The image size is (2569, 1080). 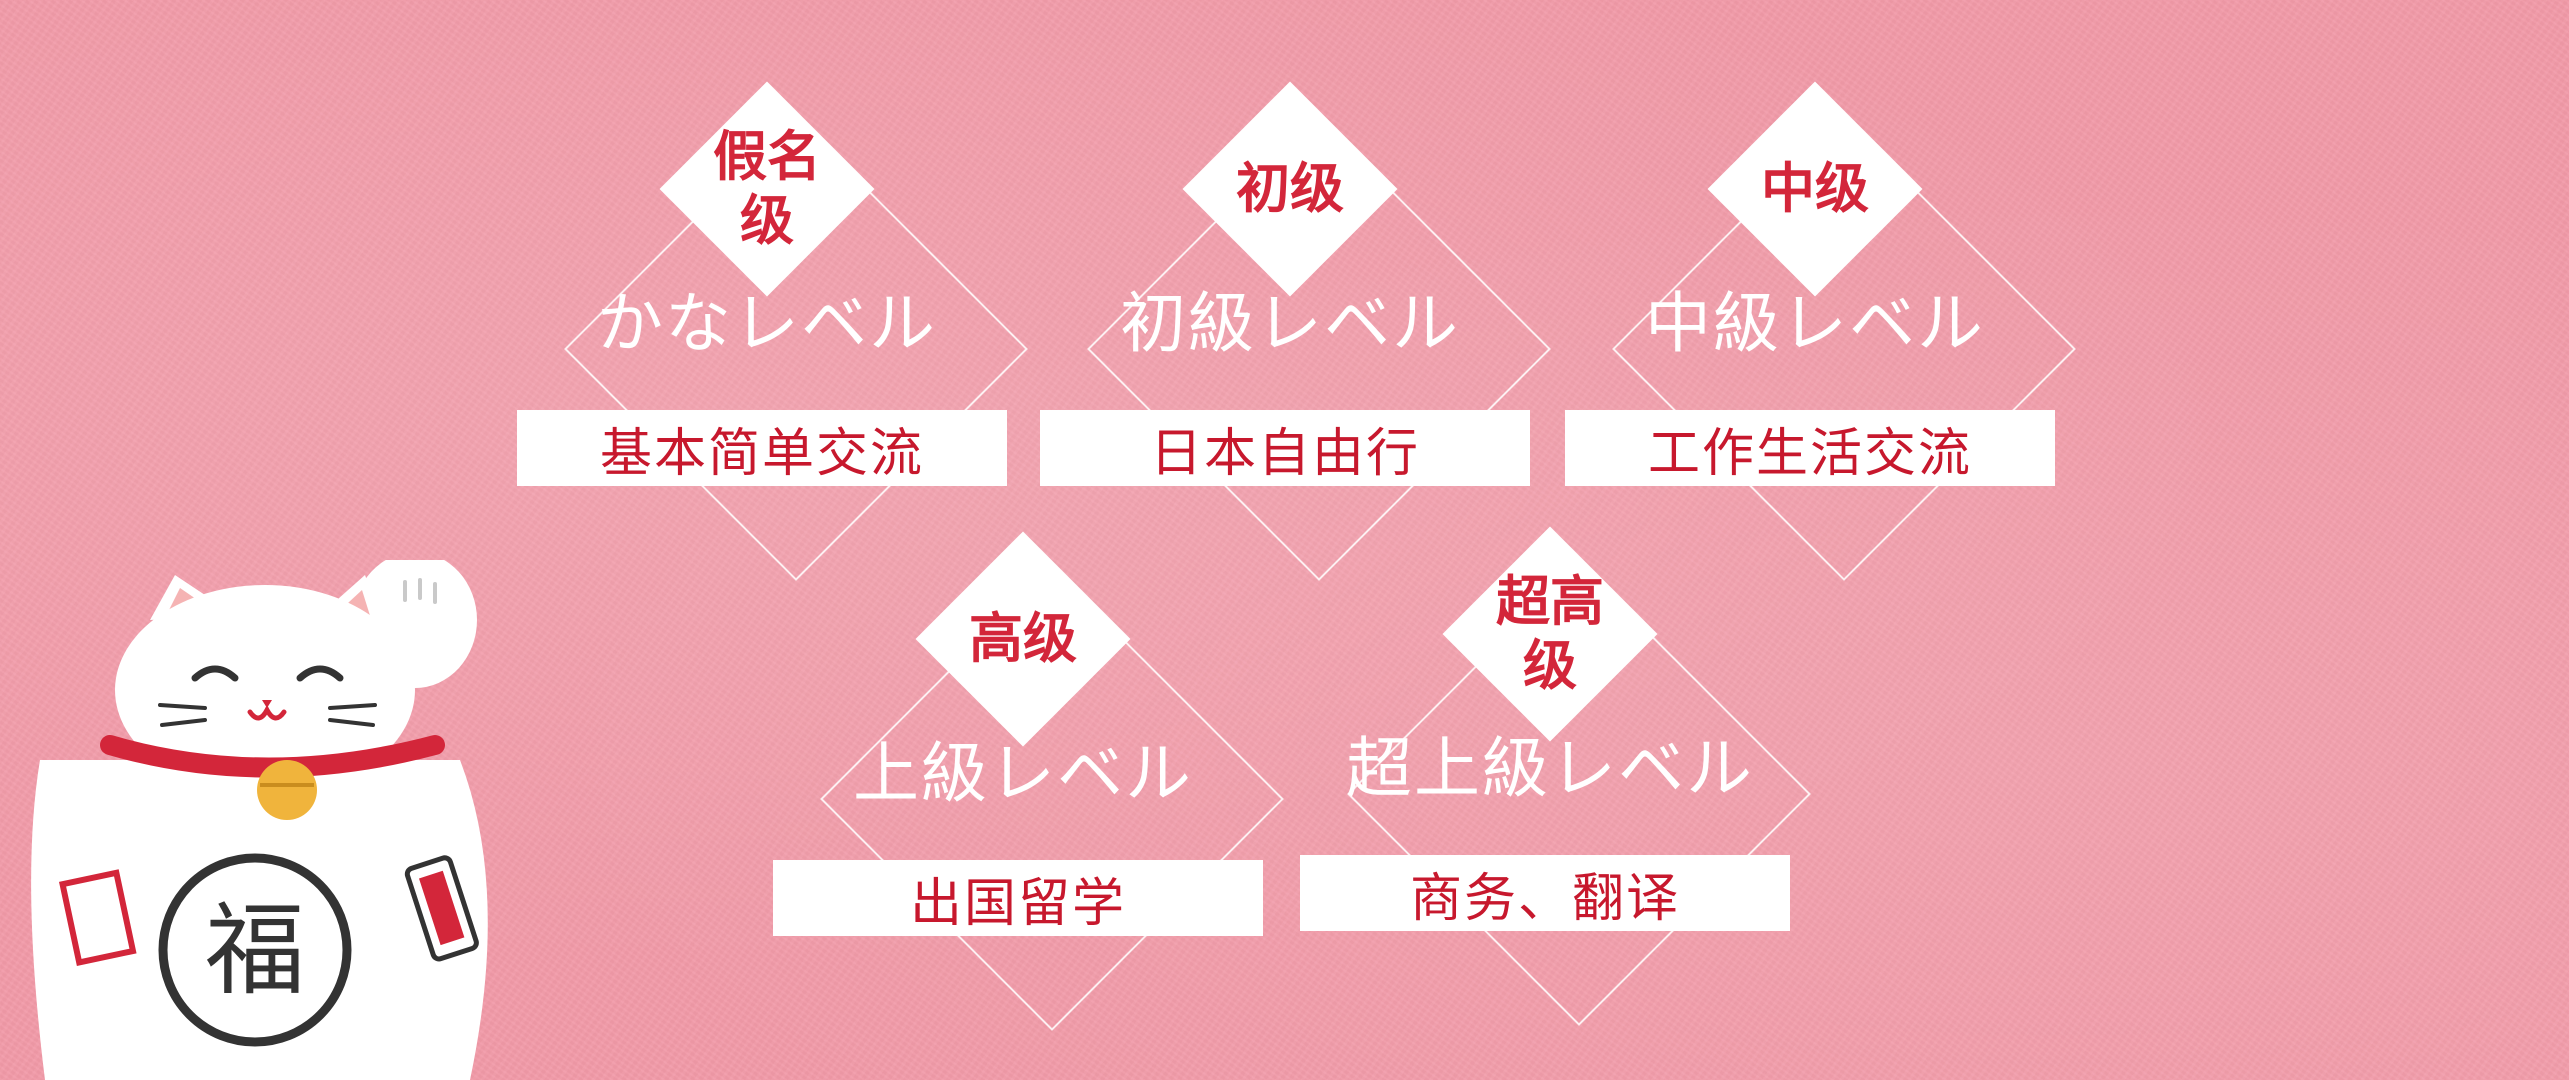 I want to click on level-badge: 假名 级, so click(x=767, y=188).